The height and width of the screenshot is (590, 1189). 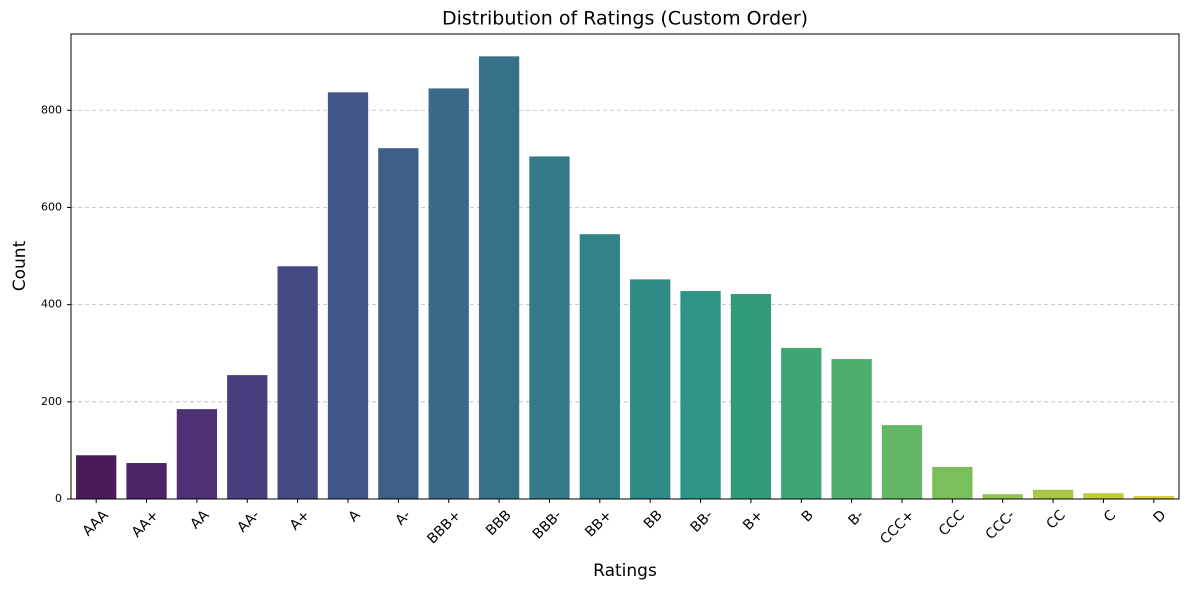 I want to click on x-tick-label: D, so click(x=1159, y=516).